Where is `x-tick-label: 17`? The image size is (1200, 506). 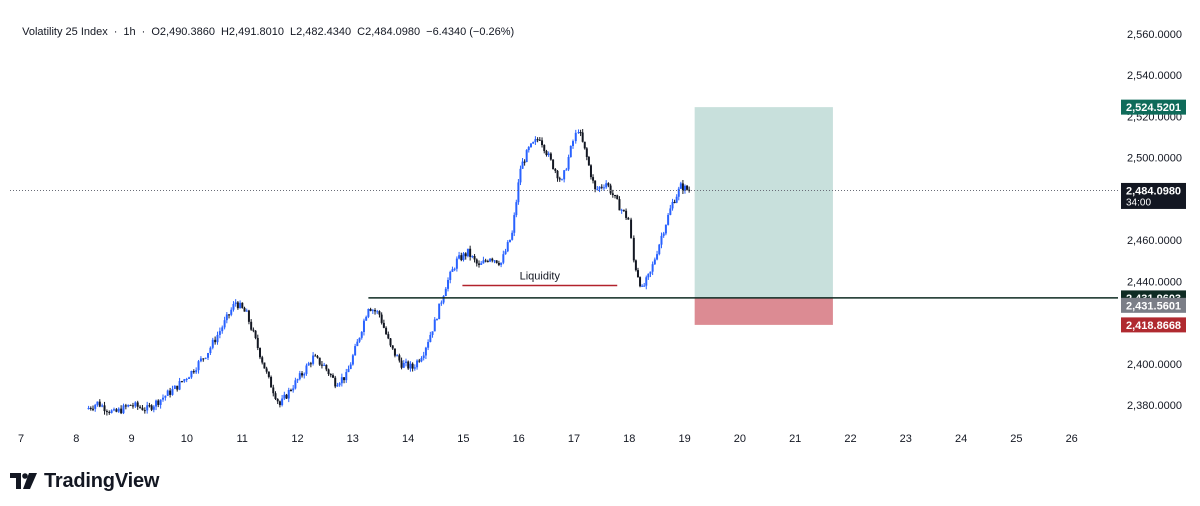
x-tick-label: 17 is located at coordinates (574, 439).